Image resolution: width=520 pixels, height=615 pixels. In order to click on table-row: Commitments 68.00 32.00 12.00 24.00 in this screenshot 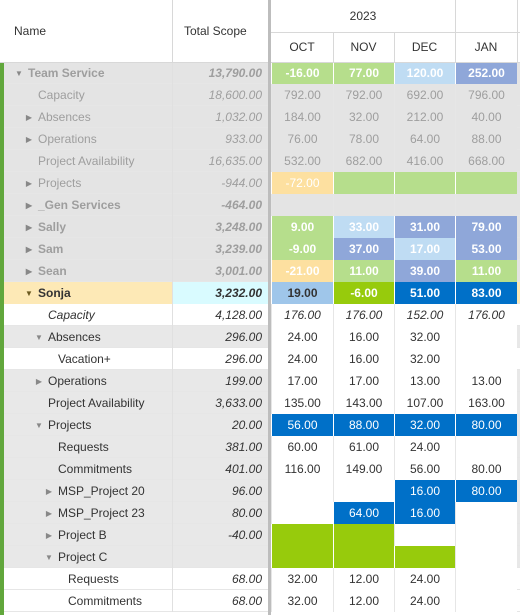, I will do `click(260, 601)`.